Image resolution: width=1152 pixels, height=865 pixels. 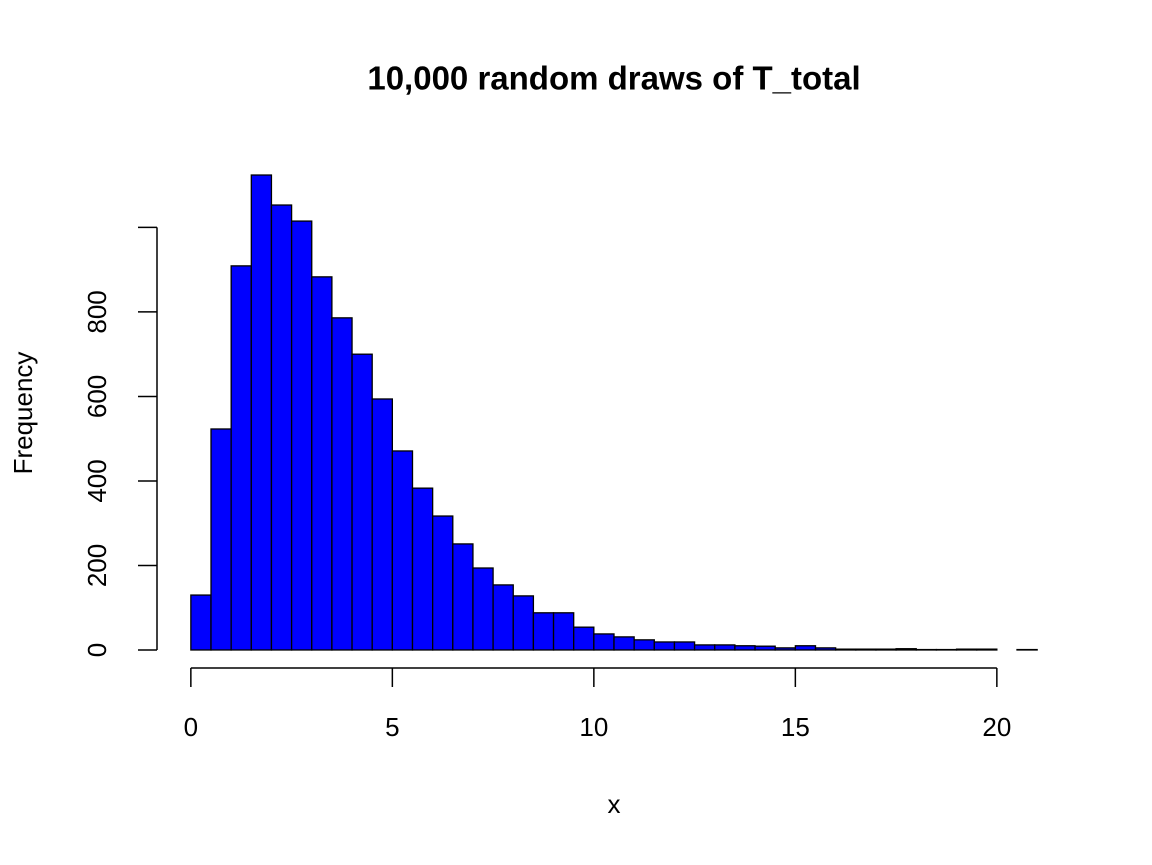 I want to click on y-tick-label: 0, so click(x=97, y=650).